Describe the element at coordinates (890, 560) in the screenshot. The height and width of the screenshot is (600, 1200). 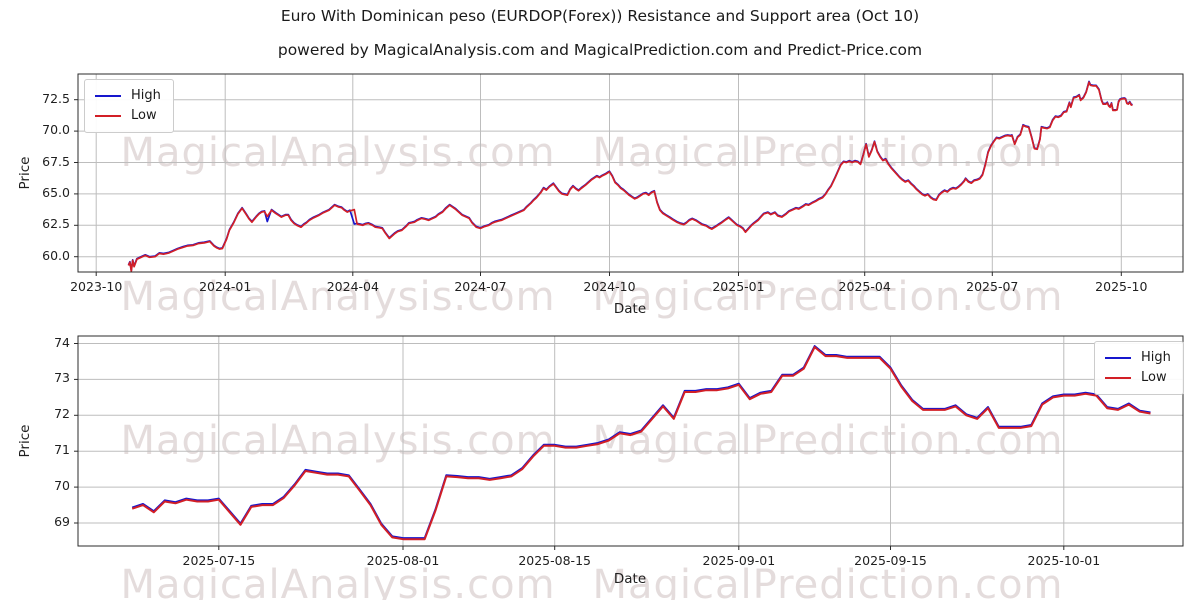
I see `detail-x-tick-label: 2025-09-15` at that location.